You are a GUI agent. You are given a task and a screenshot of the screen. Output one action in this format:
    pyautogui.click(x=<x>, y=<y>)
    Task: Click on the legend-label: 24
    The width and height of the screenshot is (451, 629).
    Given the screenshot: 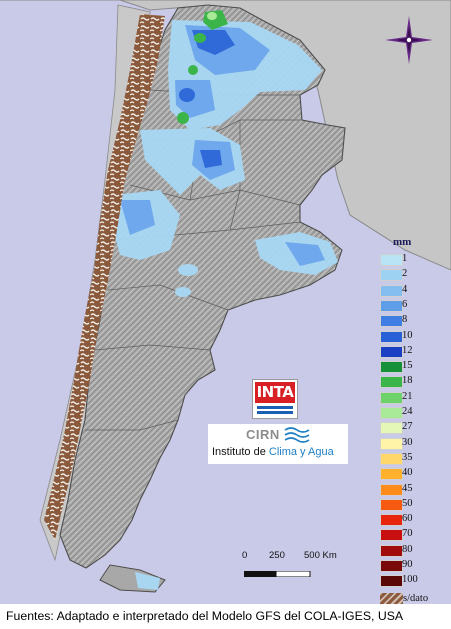 What is the action you would take?
    pyautogui.click(x=407, y=411)
    